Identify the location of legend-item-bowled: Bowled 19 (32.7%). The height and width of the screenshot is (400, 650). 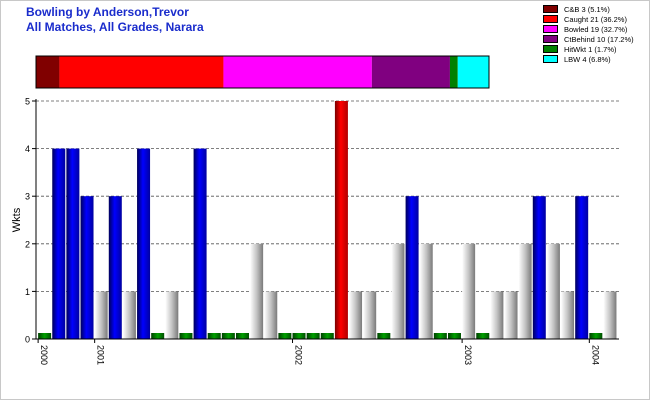
(595, 29).